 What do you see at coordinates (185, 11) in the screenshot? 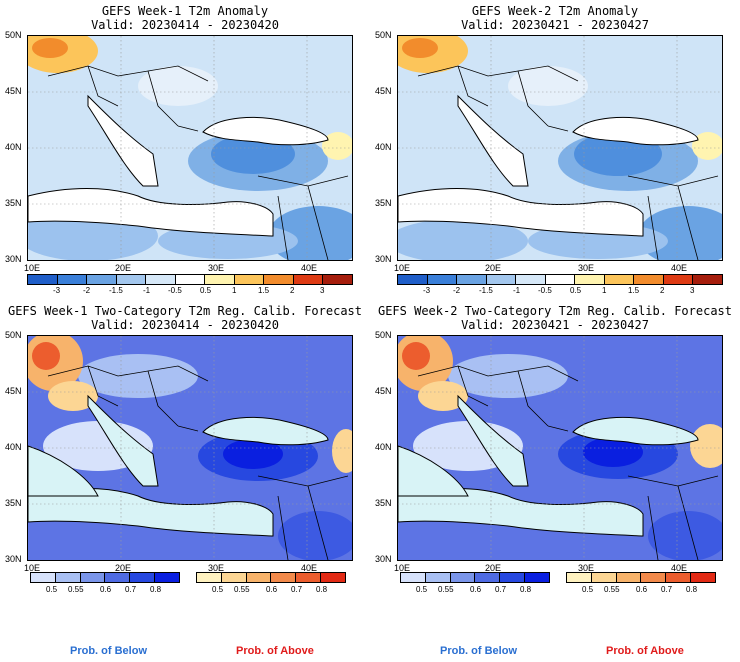
I see `panel-title: GEFS Week-1 T2m Anomaly` at bounding box center [185, 11].